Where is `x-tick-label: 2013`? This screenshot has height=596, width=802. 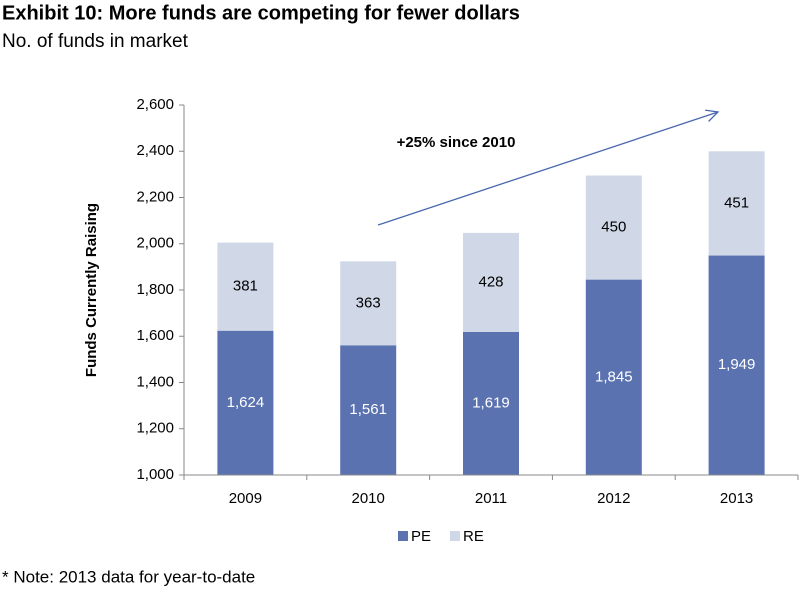 x-tick-label: 2013 is located at coordinates (736, 498).